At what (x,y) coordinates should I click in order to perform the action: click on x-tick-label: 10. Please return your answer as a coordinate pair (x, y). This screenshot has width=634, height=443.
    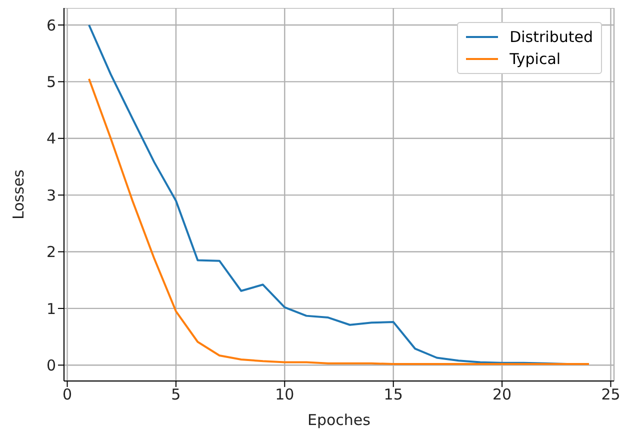
    Looking at the image, I should click on (284, 395).